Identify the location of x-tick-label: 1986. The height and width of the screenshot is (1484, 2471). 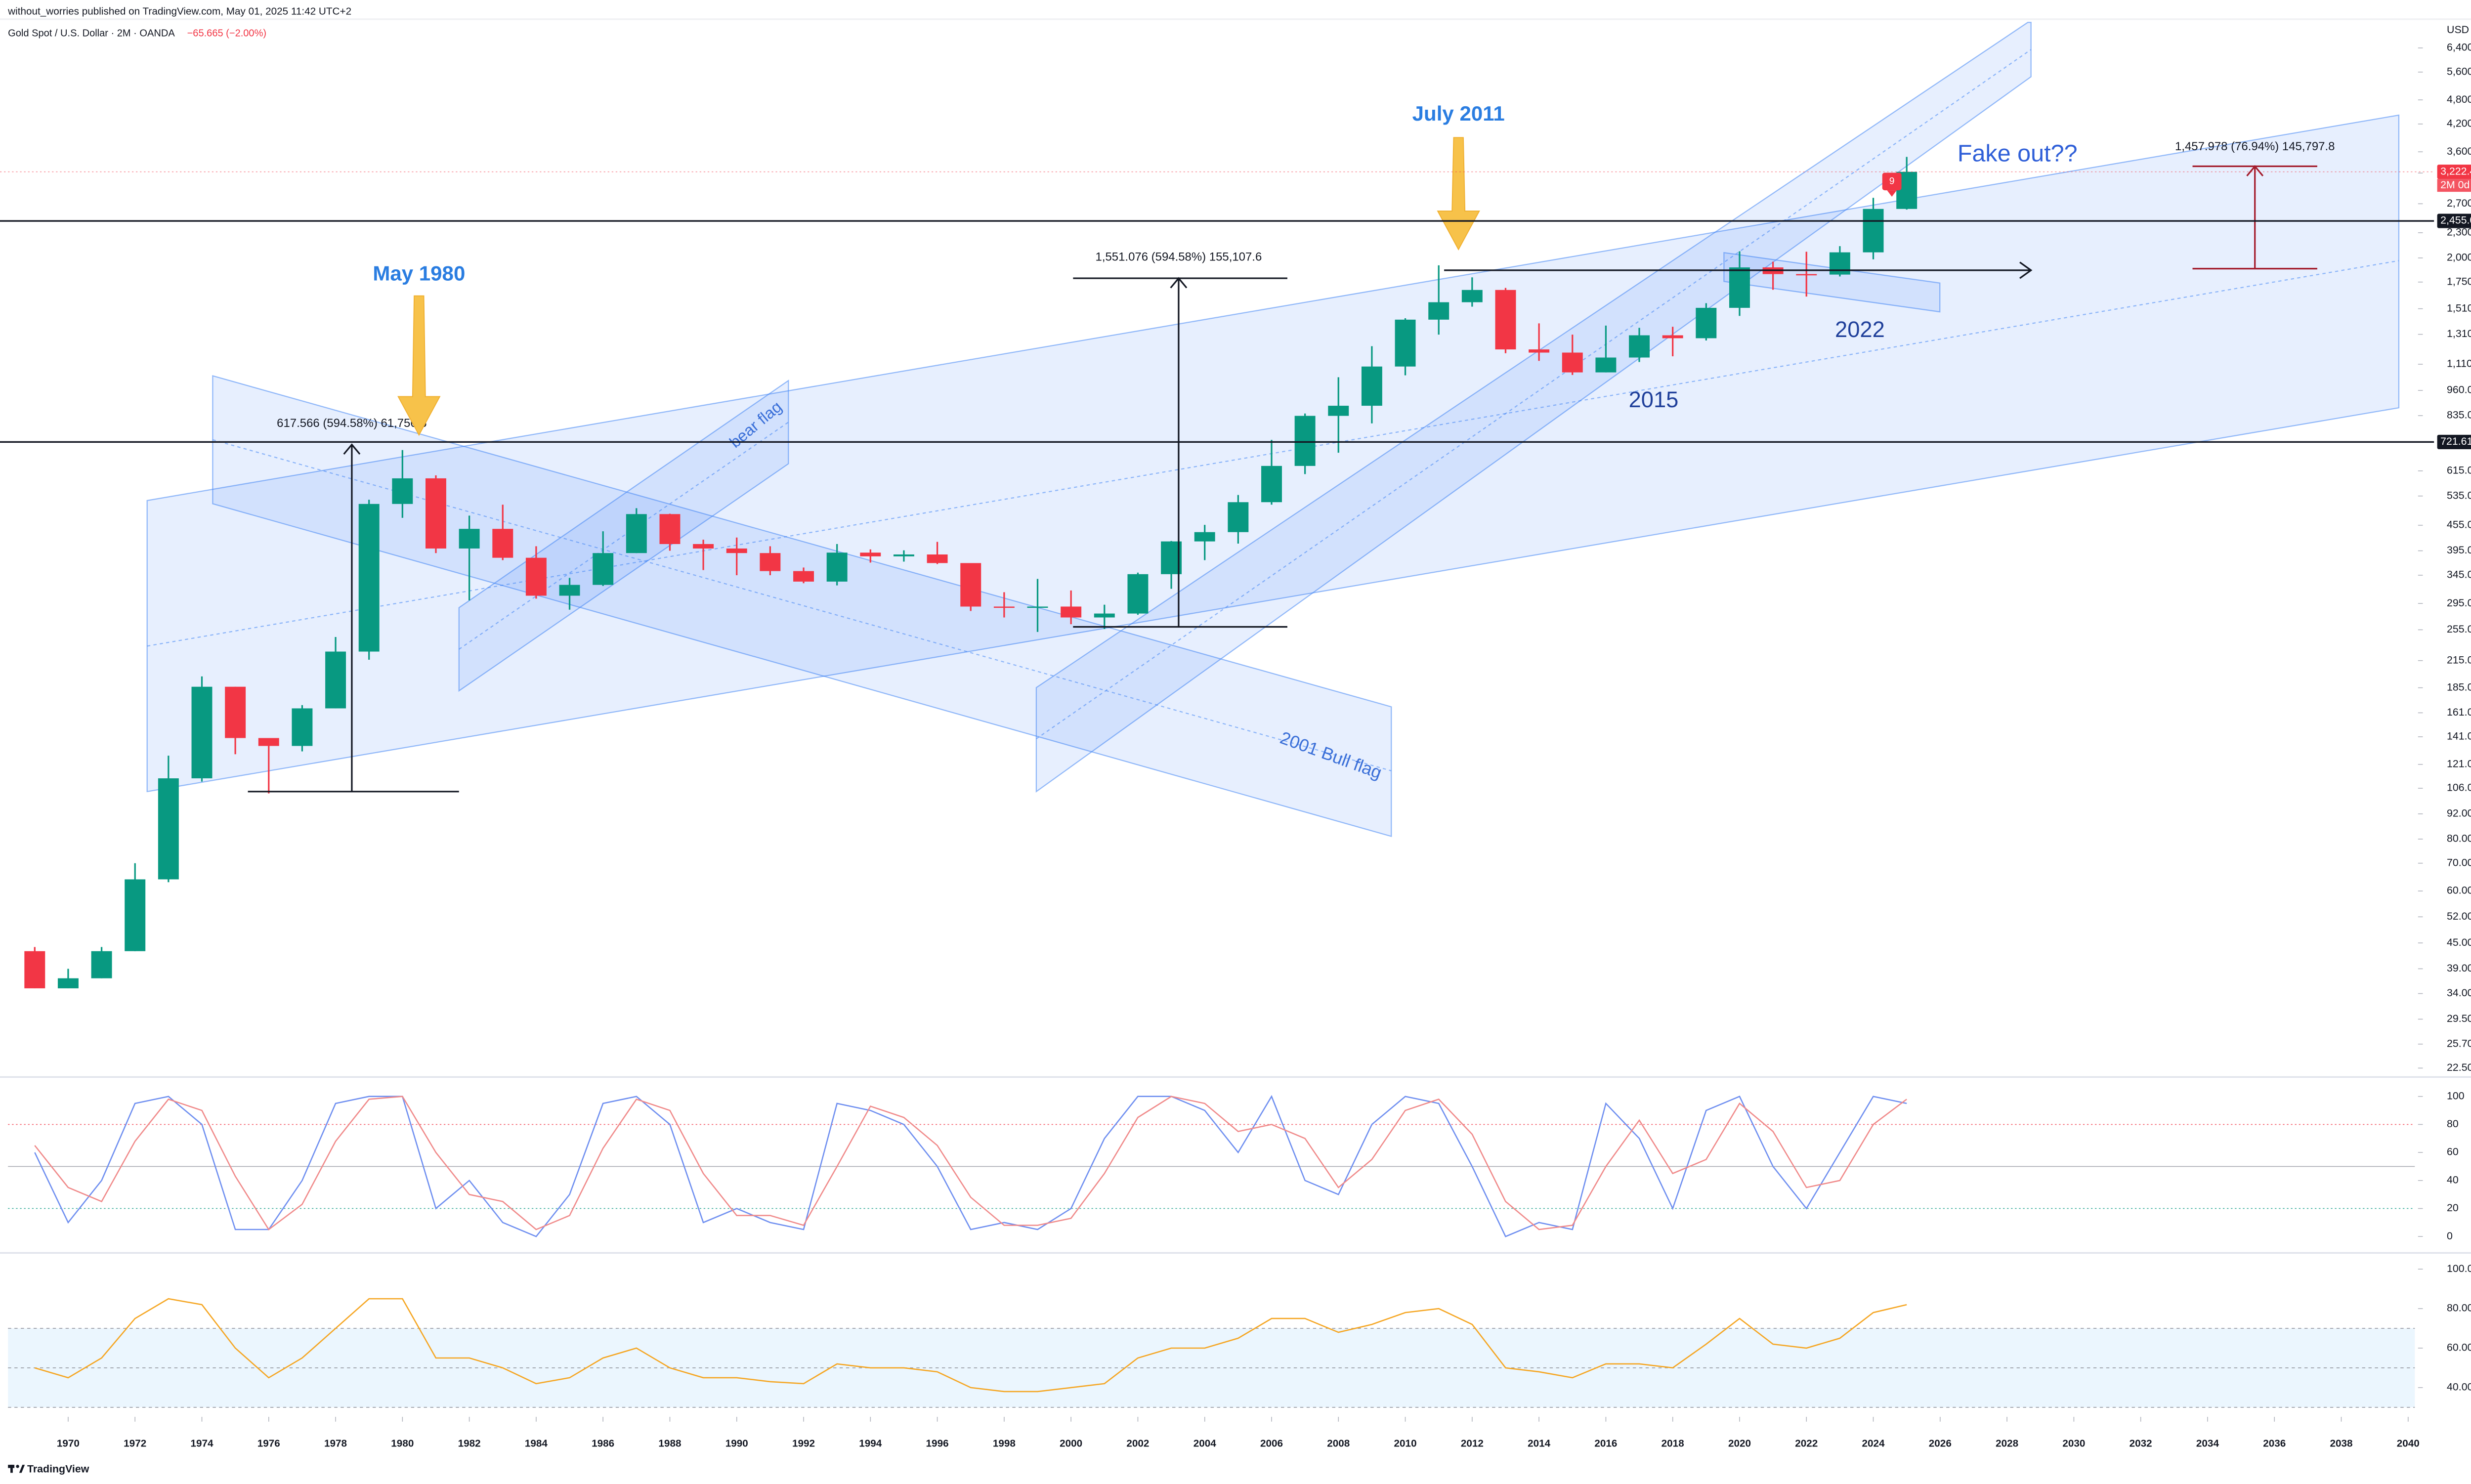
(603, 1443).